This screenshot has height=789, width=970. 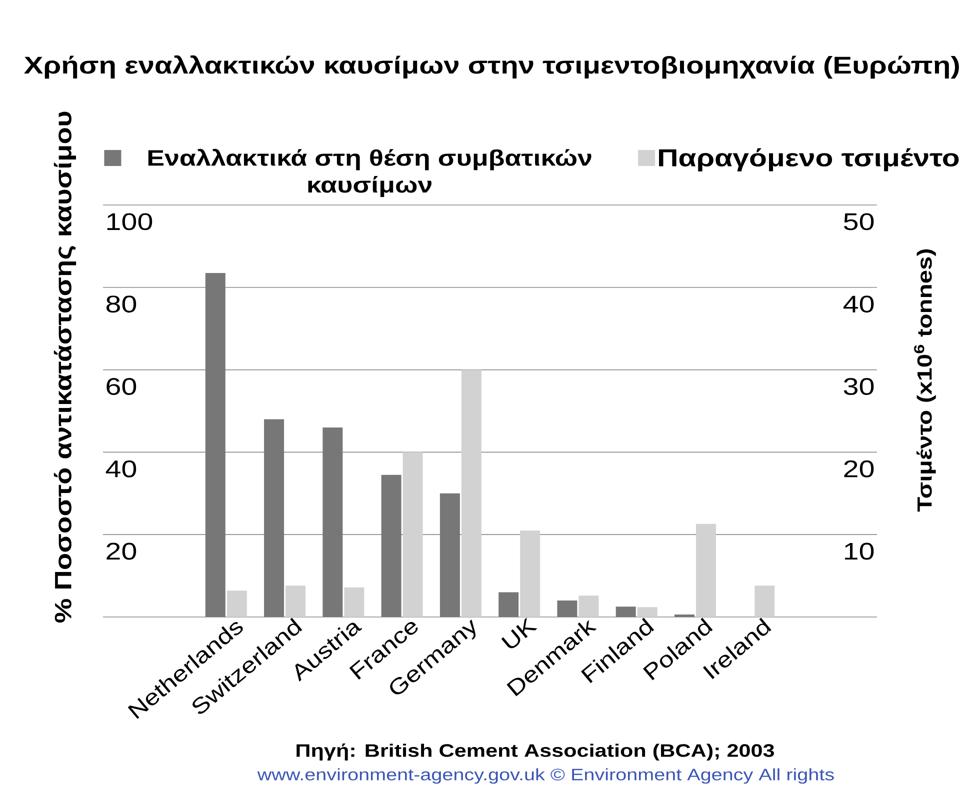 I want to click on text: www.environment-agency.gov.uk © Environment Agency All rights, so click(x=545, y=776).